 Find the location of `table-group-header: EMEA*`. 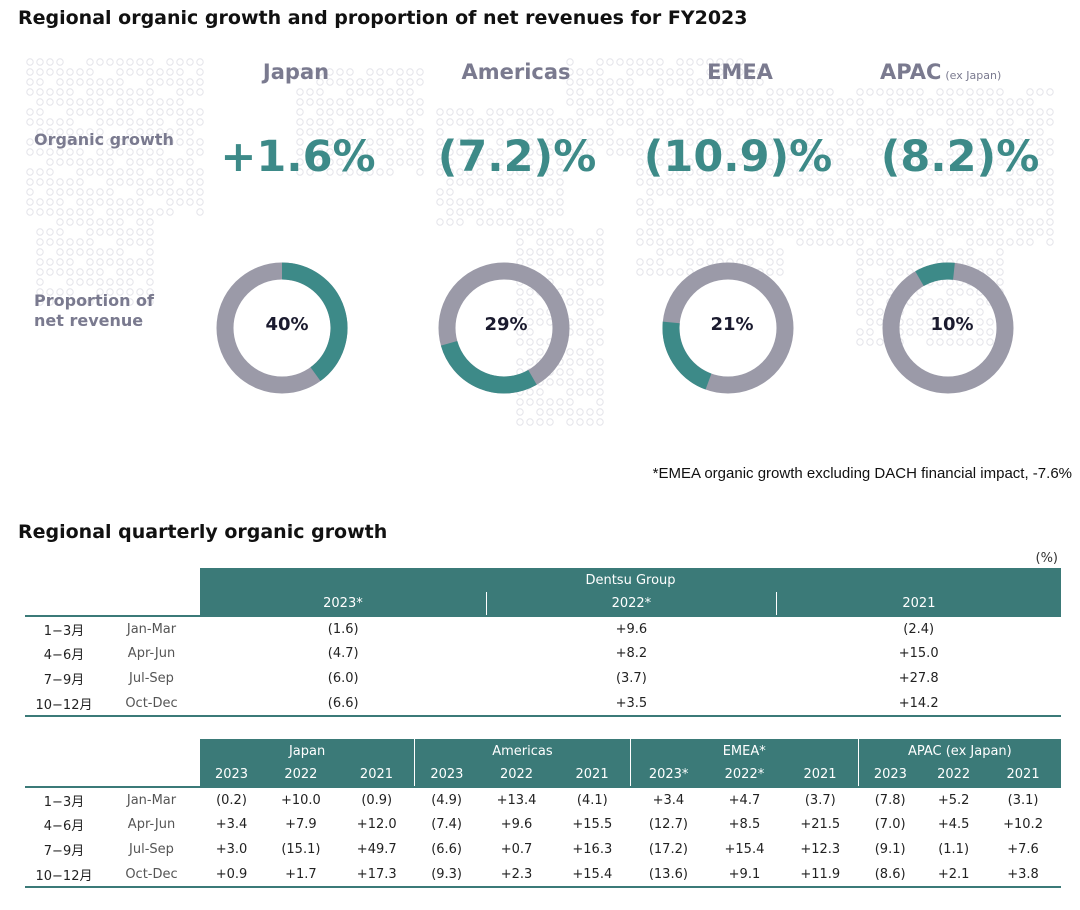

table-group-header: EMEA* is located at coordinates (744, 751).